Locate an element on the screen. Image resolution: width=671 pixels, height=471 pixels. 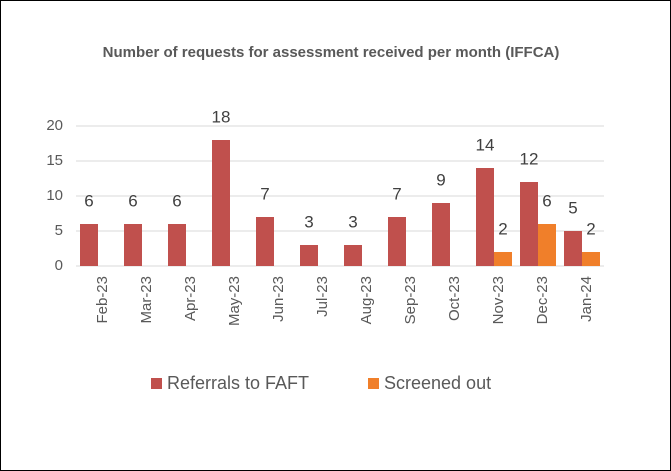
y-tick-label: 5 is located at coordinates (59, 230).